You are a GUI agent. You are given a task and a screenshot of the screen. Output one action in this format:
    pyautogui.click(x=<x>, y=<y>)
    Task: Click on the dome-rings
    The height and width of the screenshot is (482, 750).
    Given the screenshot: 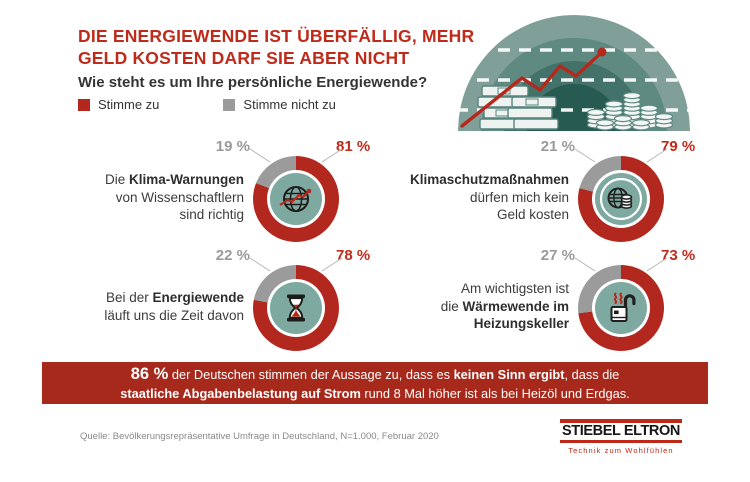 What is the action you would take?
    pyautogui.click(x=574, y=73)
    